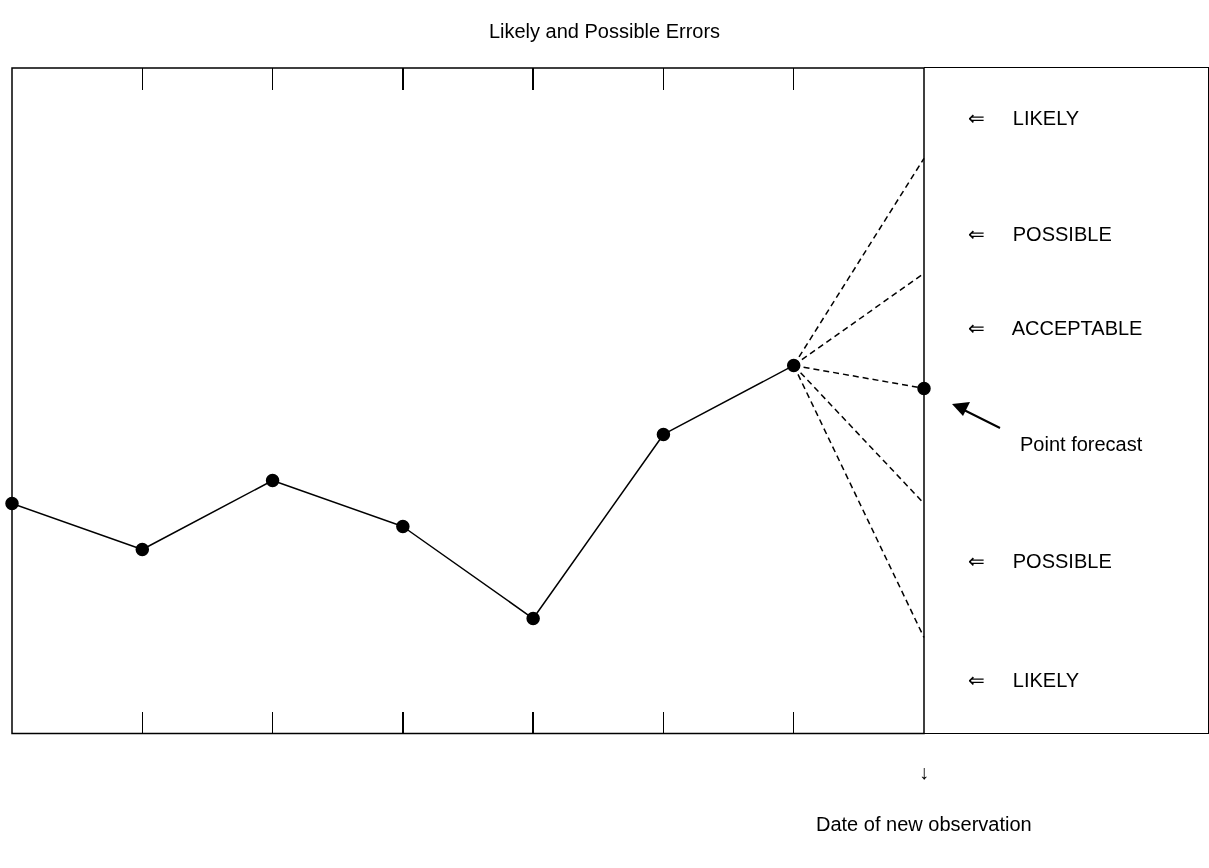  I want to click on chart-title: Likely and Possible Errors, so click(604, 31).